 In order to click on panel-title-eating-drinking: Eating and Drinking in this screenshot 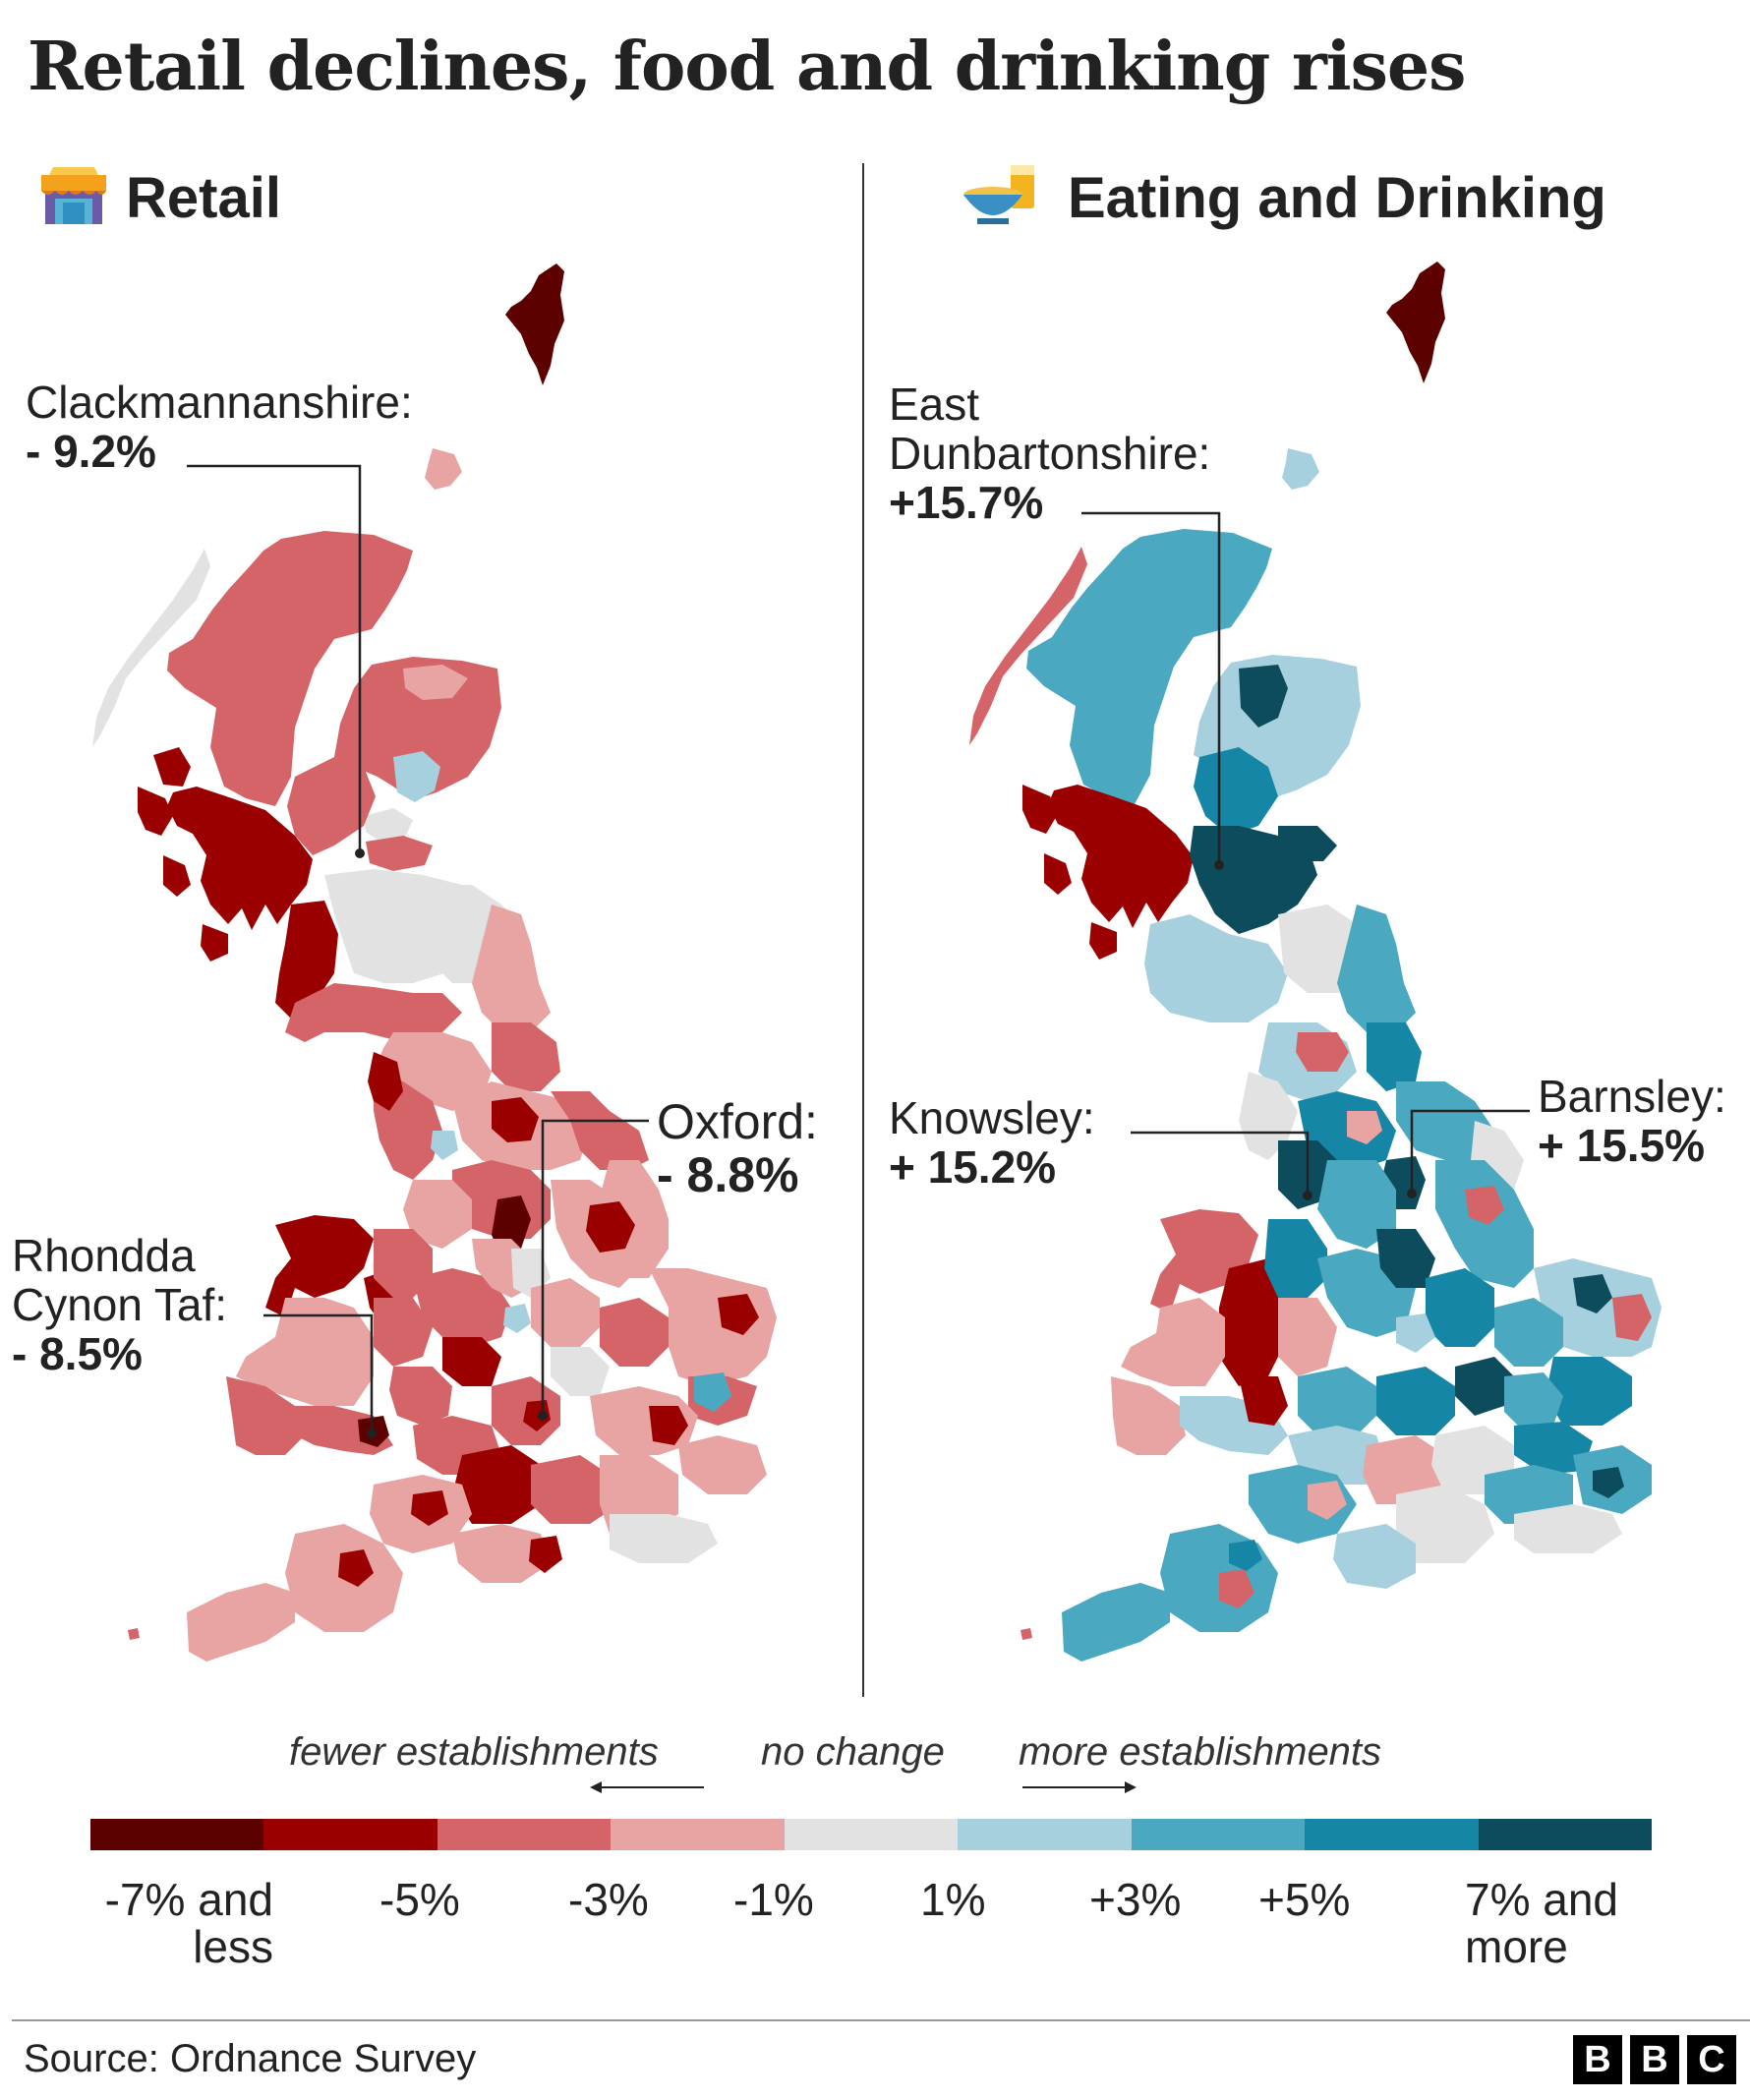, I will do `click(1337, 198)`.